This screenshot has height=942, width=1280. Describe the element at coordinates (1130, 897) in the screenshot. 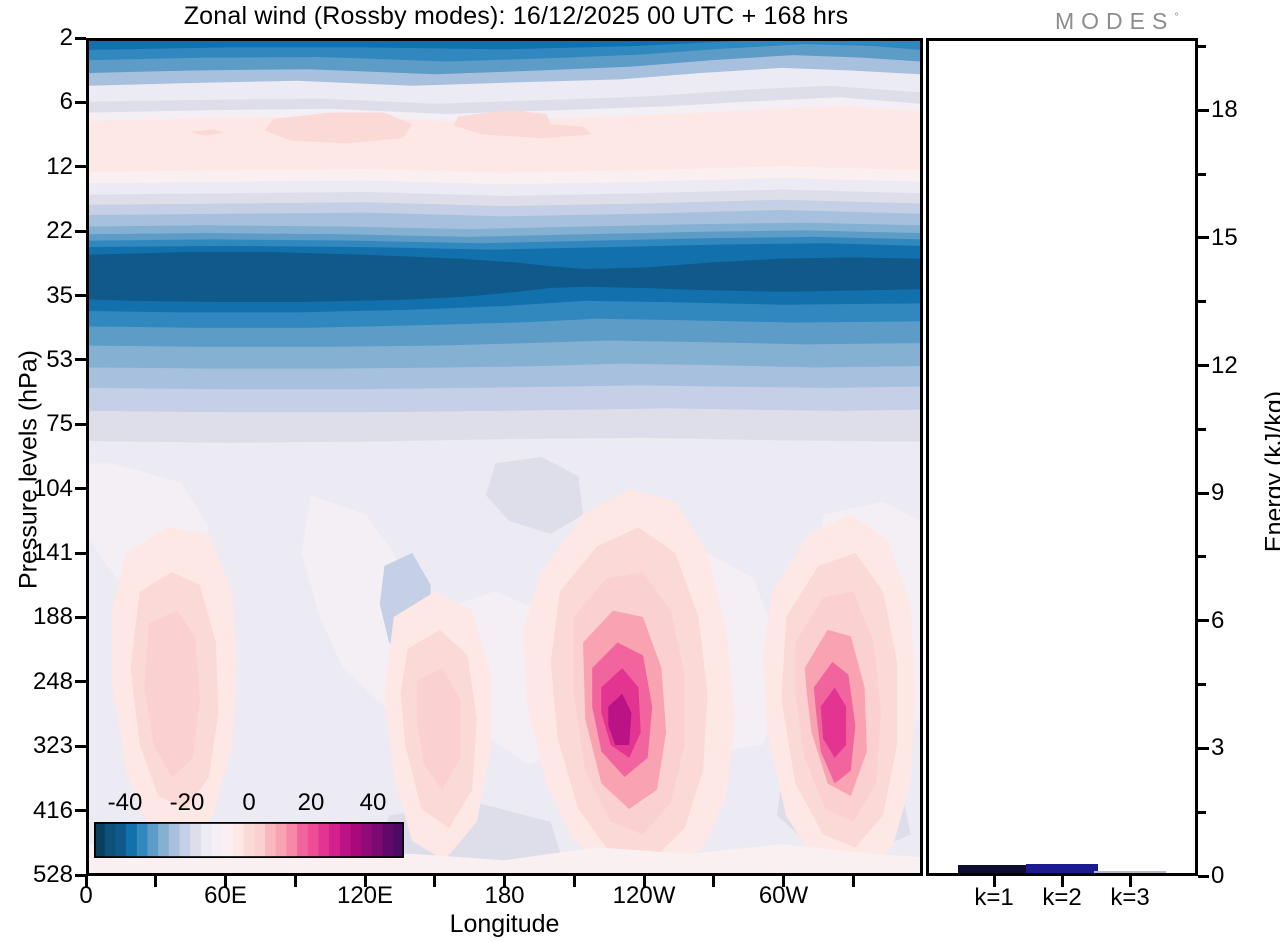

I see `wavenumber-tick-label: k=3` at that location.